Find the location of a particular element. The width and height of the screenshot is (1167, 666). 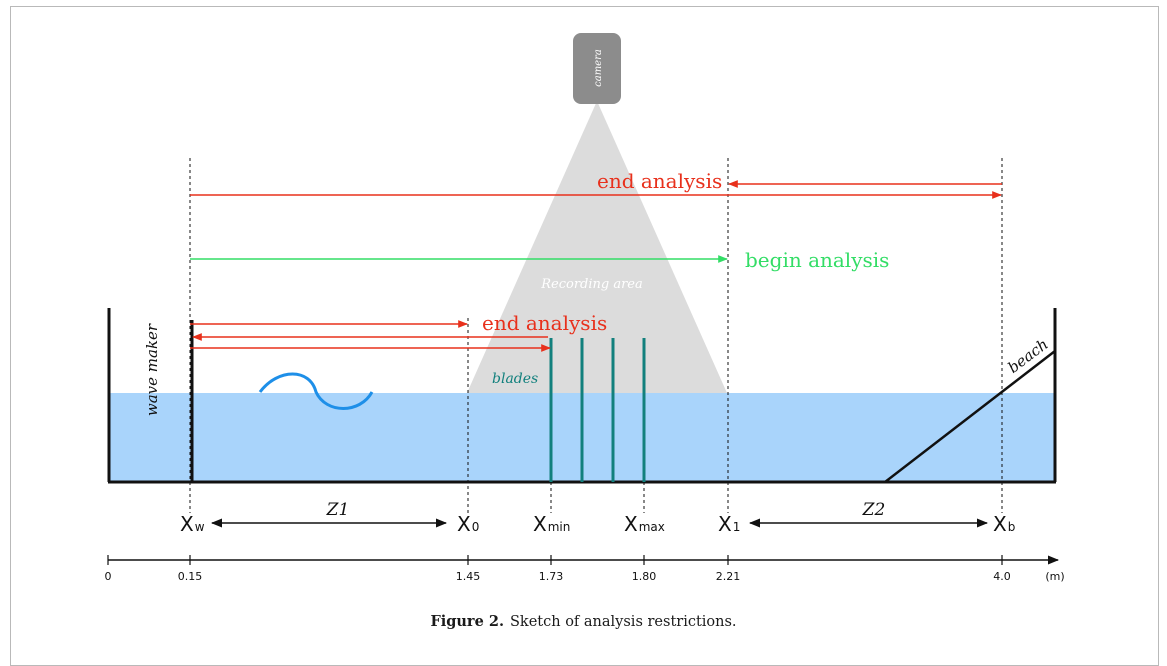

camera-label: camera is located at coordinates (598, 68).